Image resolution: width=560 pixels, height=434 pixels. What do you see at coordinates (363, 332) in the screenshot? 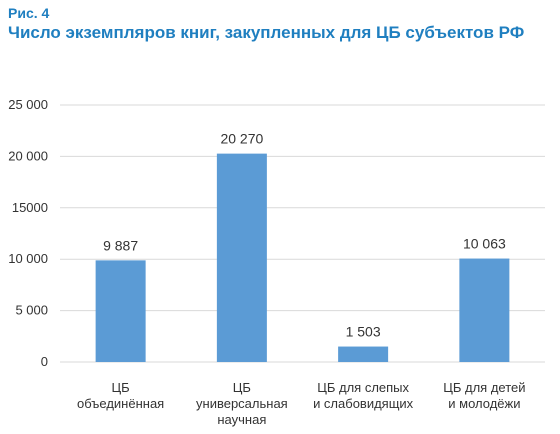
I see `data-label: 1 503` at bounding box center [363, 332].